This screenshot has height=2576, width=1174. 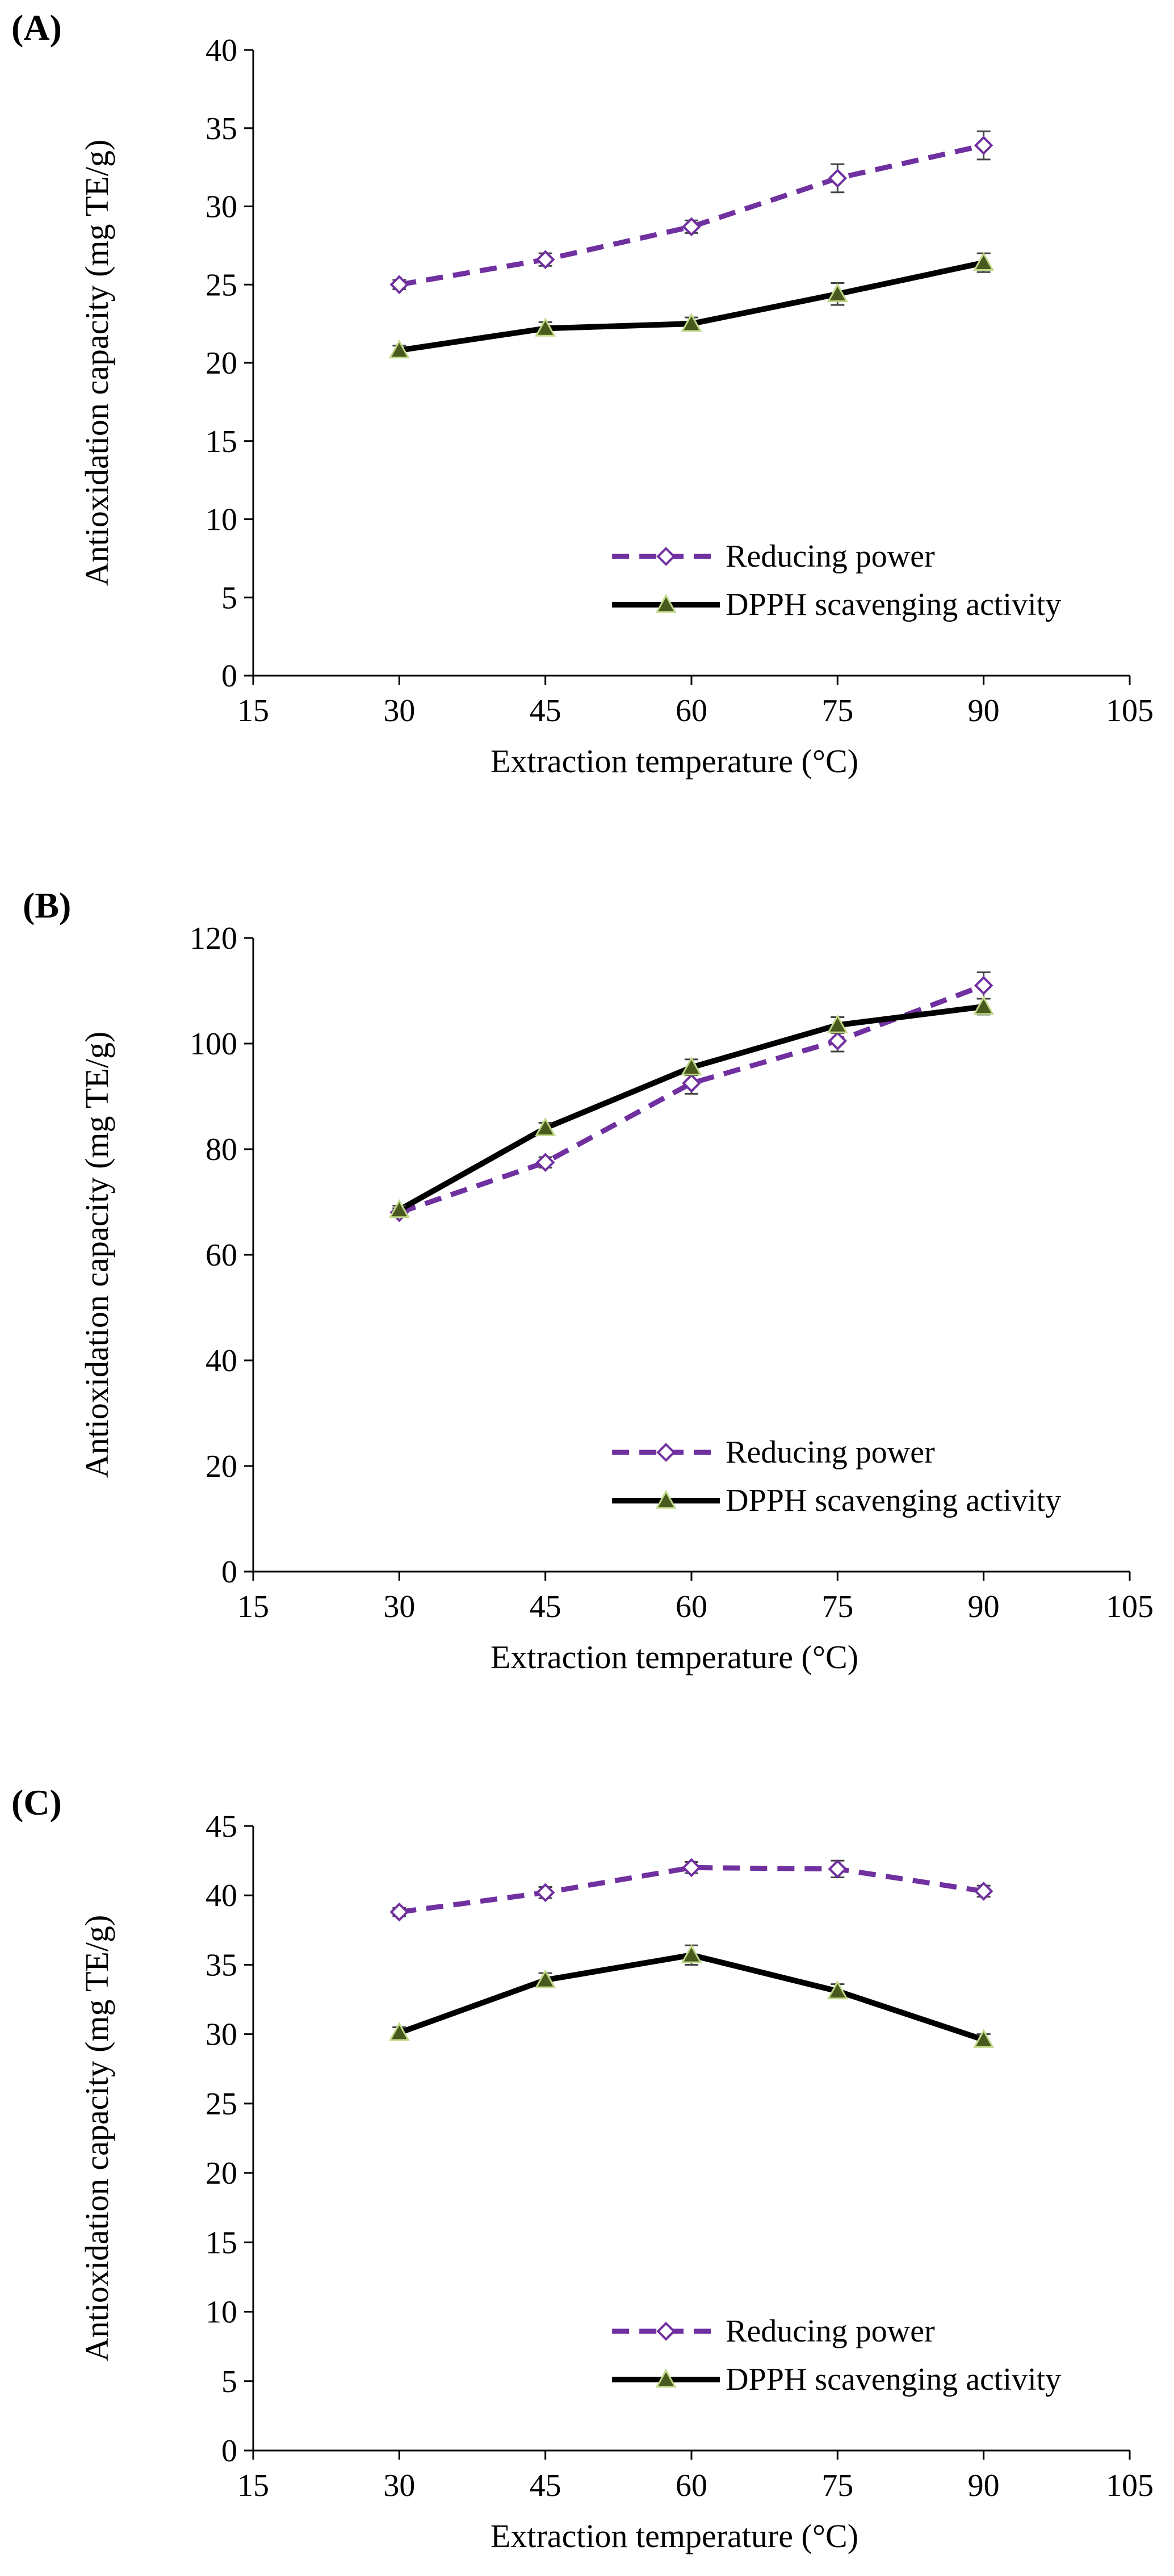 What do you see at coordinates (229, 1572) in the screenshot?
I see `chart-b-y-tick-label: 0` at bounding box center [229, 1572].